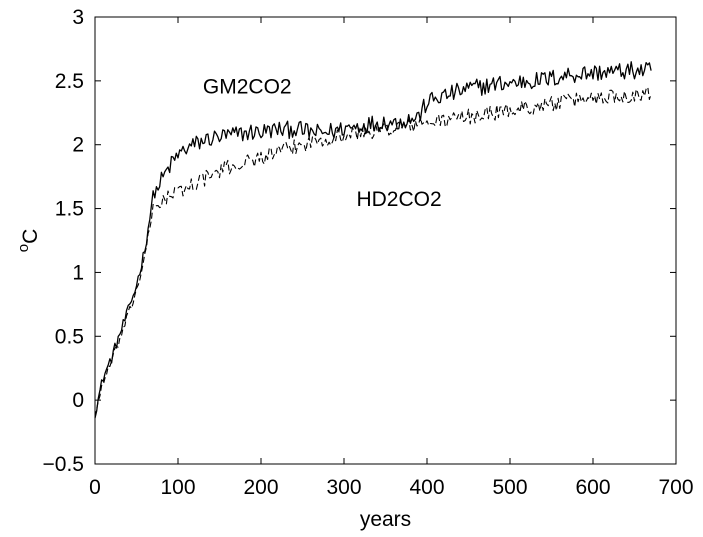 This screenshot has width=703, height=537. What do you see at coordinates (177, 487) in the screenshot?
I see `x-tick-label: 100` at bounding box center [177, 487].